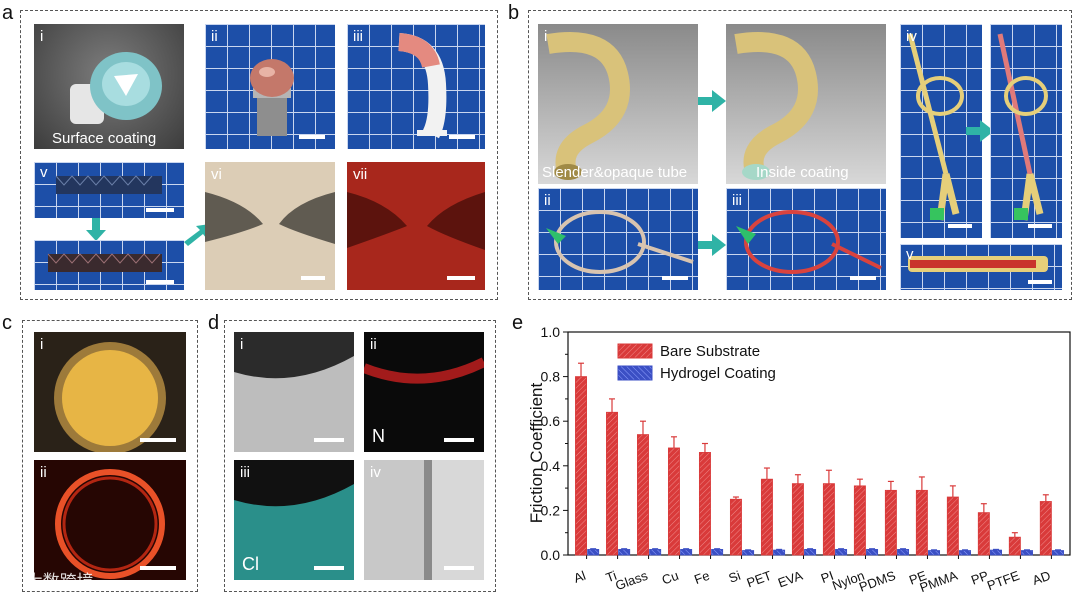 This screenshot has height=601, width=1080. Describe the element at coordinates (294, 520) in the screenshot. I see `panel-d-iii-image: iii Cl` at that location.